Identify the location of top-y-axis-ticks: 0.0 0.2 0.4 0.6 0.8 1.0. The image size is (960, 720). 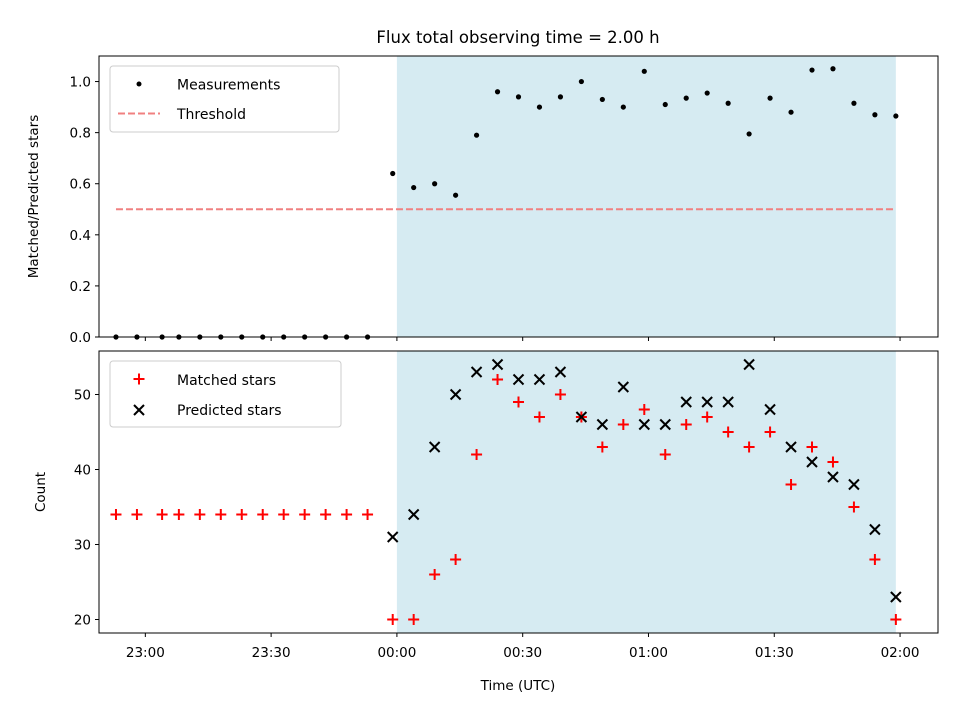
(84, 210).